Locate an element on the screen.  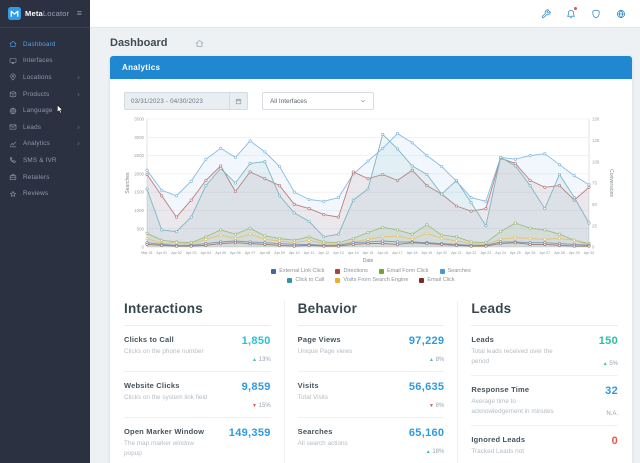
metric-row-visits: Visits Total Visits 56,635 ▼ 8% is located at coordinates (371, 395).